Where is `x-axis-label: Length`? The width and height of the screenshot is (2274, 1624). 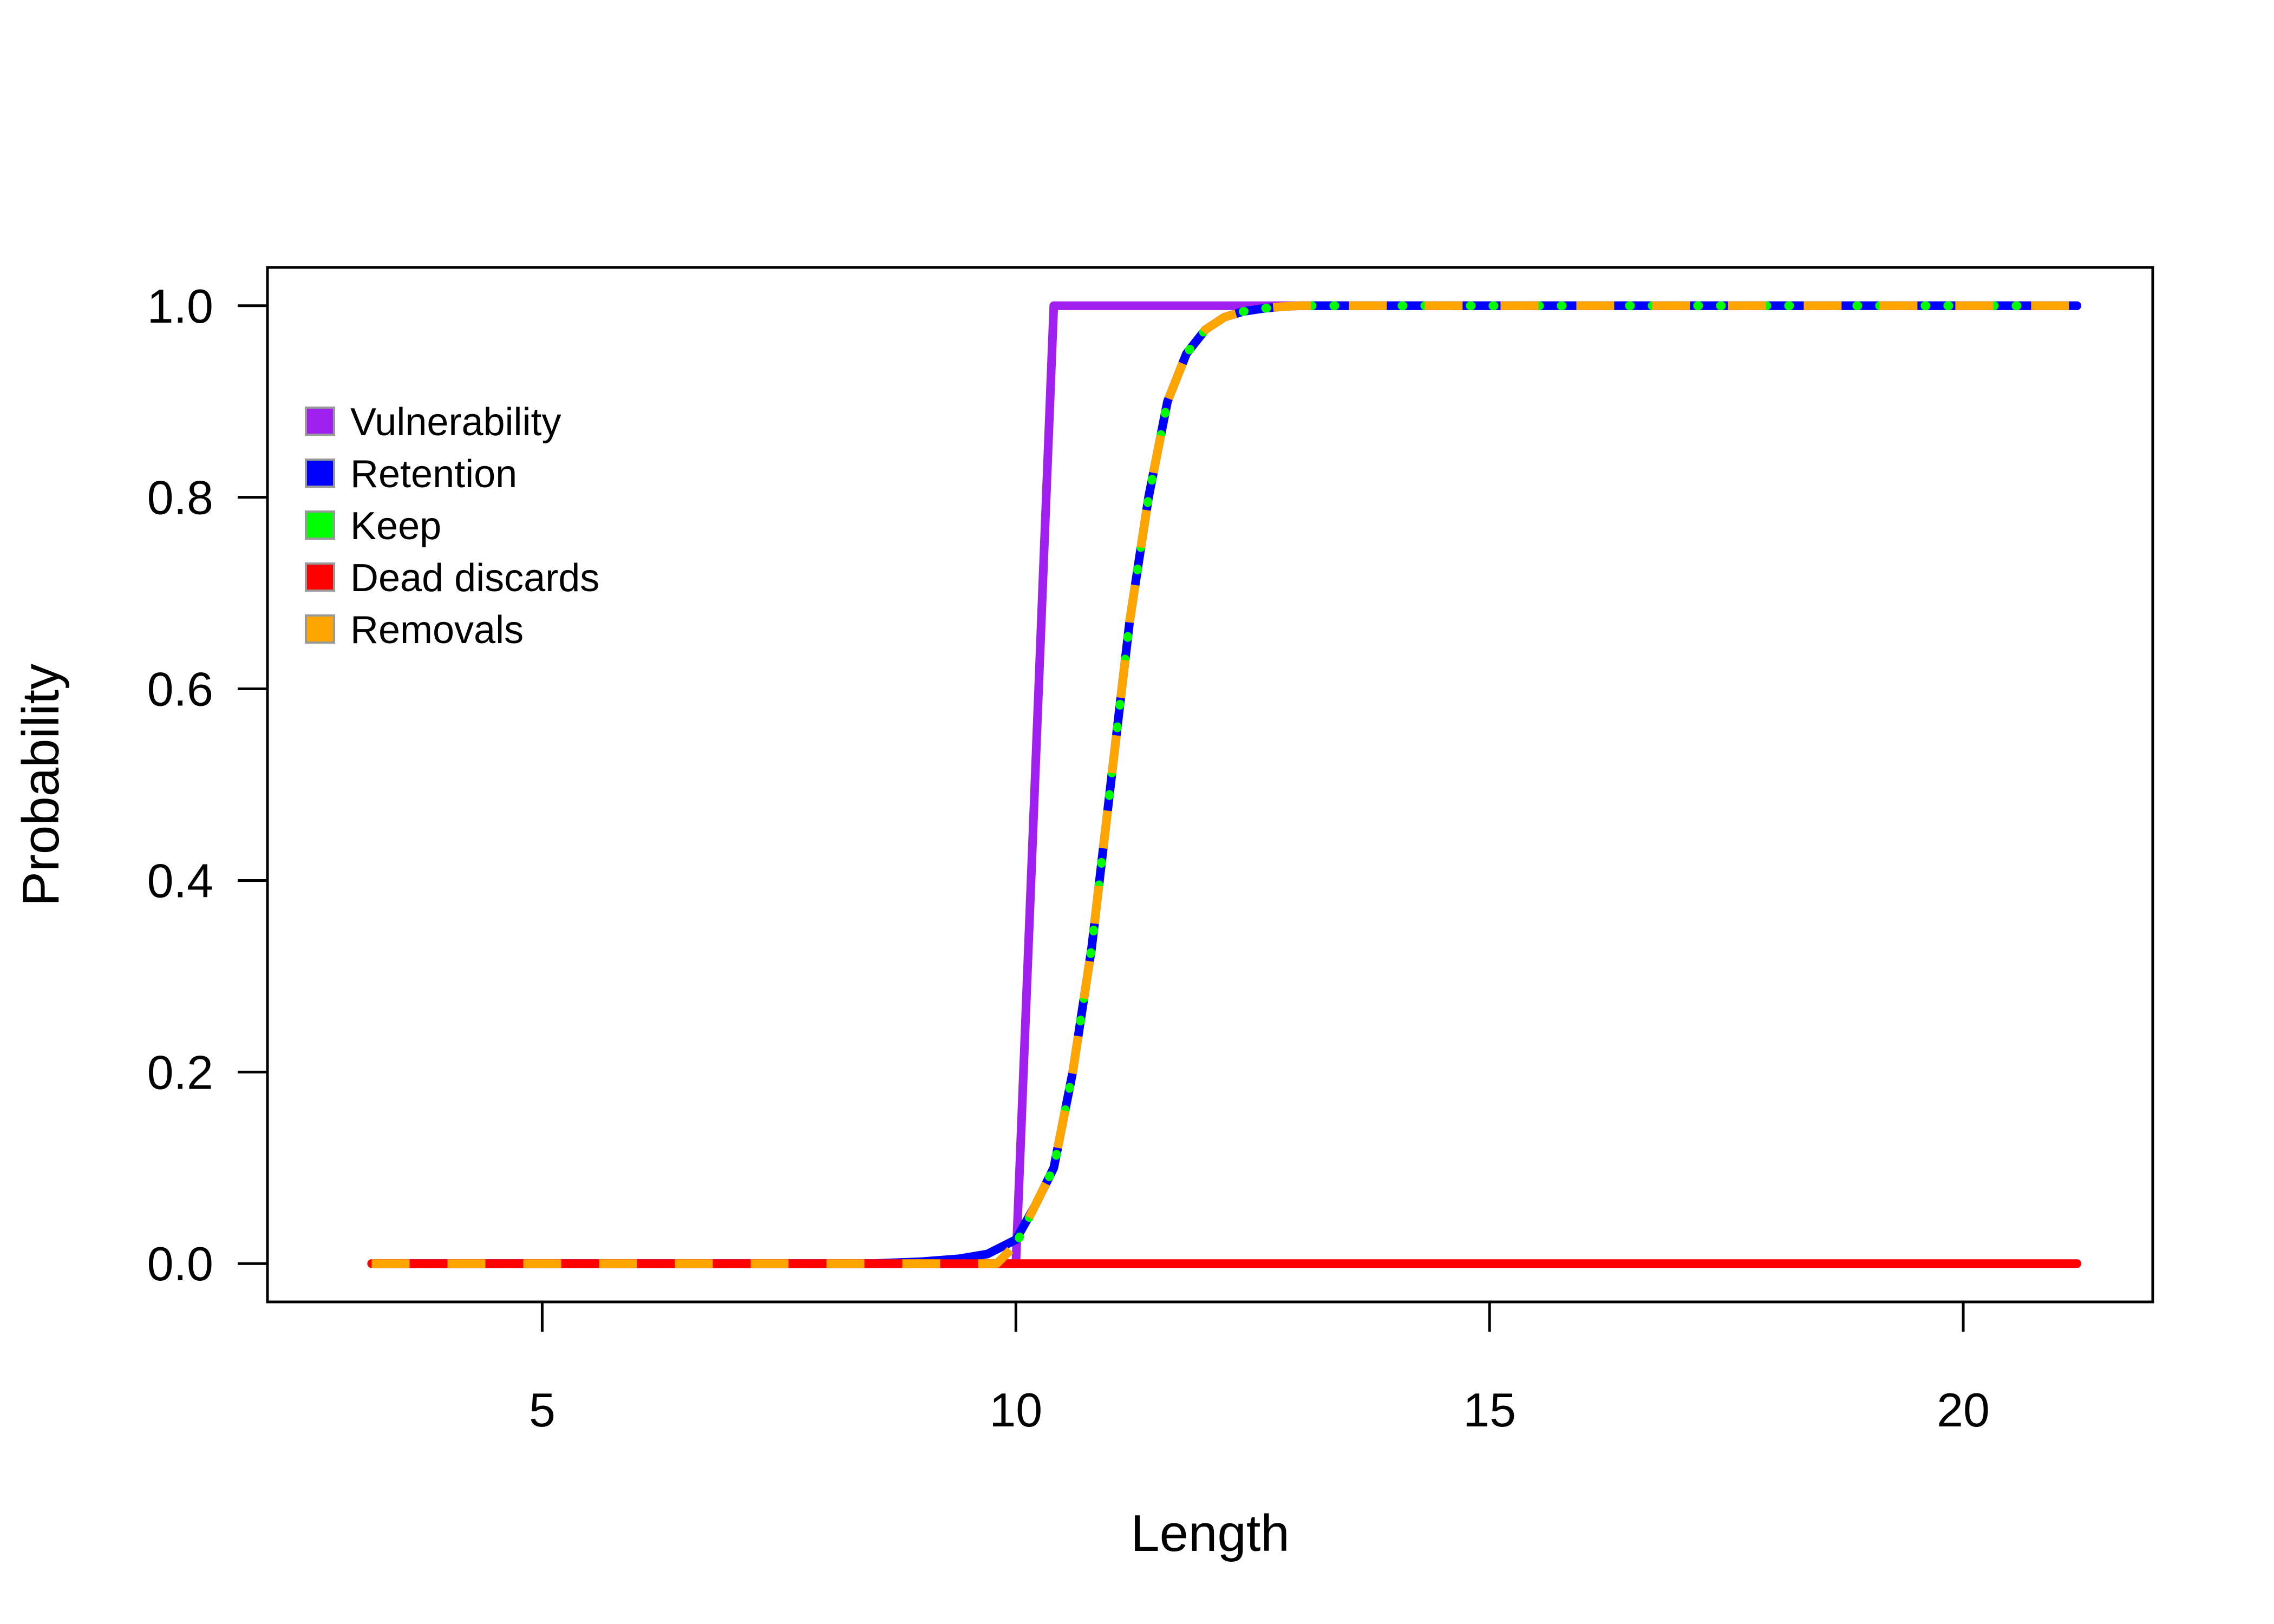 x-axis-label: Length is located at coordinates (1211, 1533).